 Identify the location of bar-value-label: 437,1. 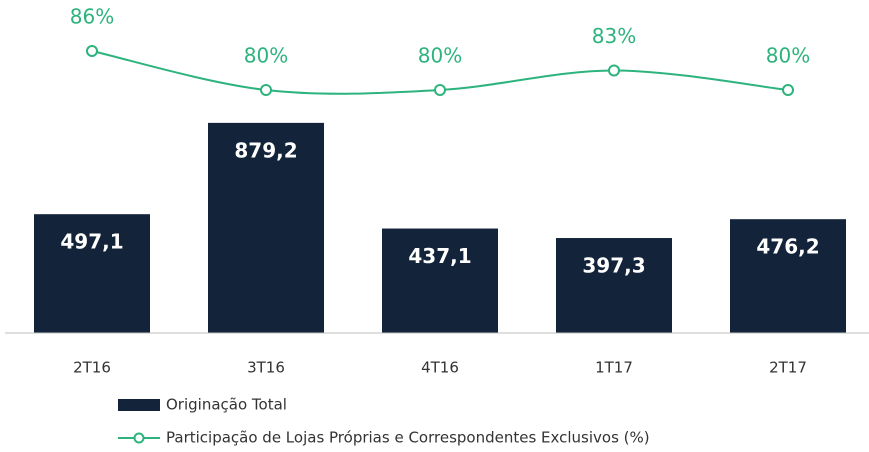
(439, 256).